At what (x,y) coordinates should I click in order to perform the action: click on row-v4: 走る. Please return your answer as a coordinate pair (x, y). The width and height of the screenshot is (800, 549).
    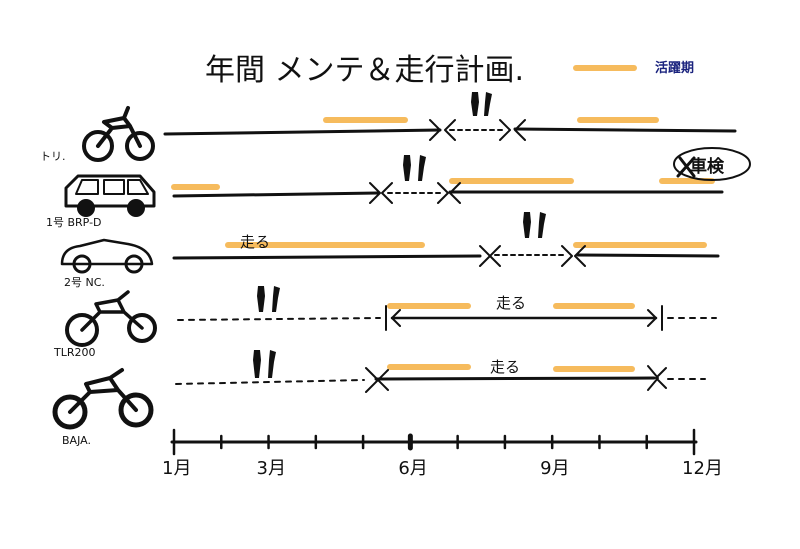
    Looking at the image, I should click on (447, 308).